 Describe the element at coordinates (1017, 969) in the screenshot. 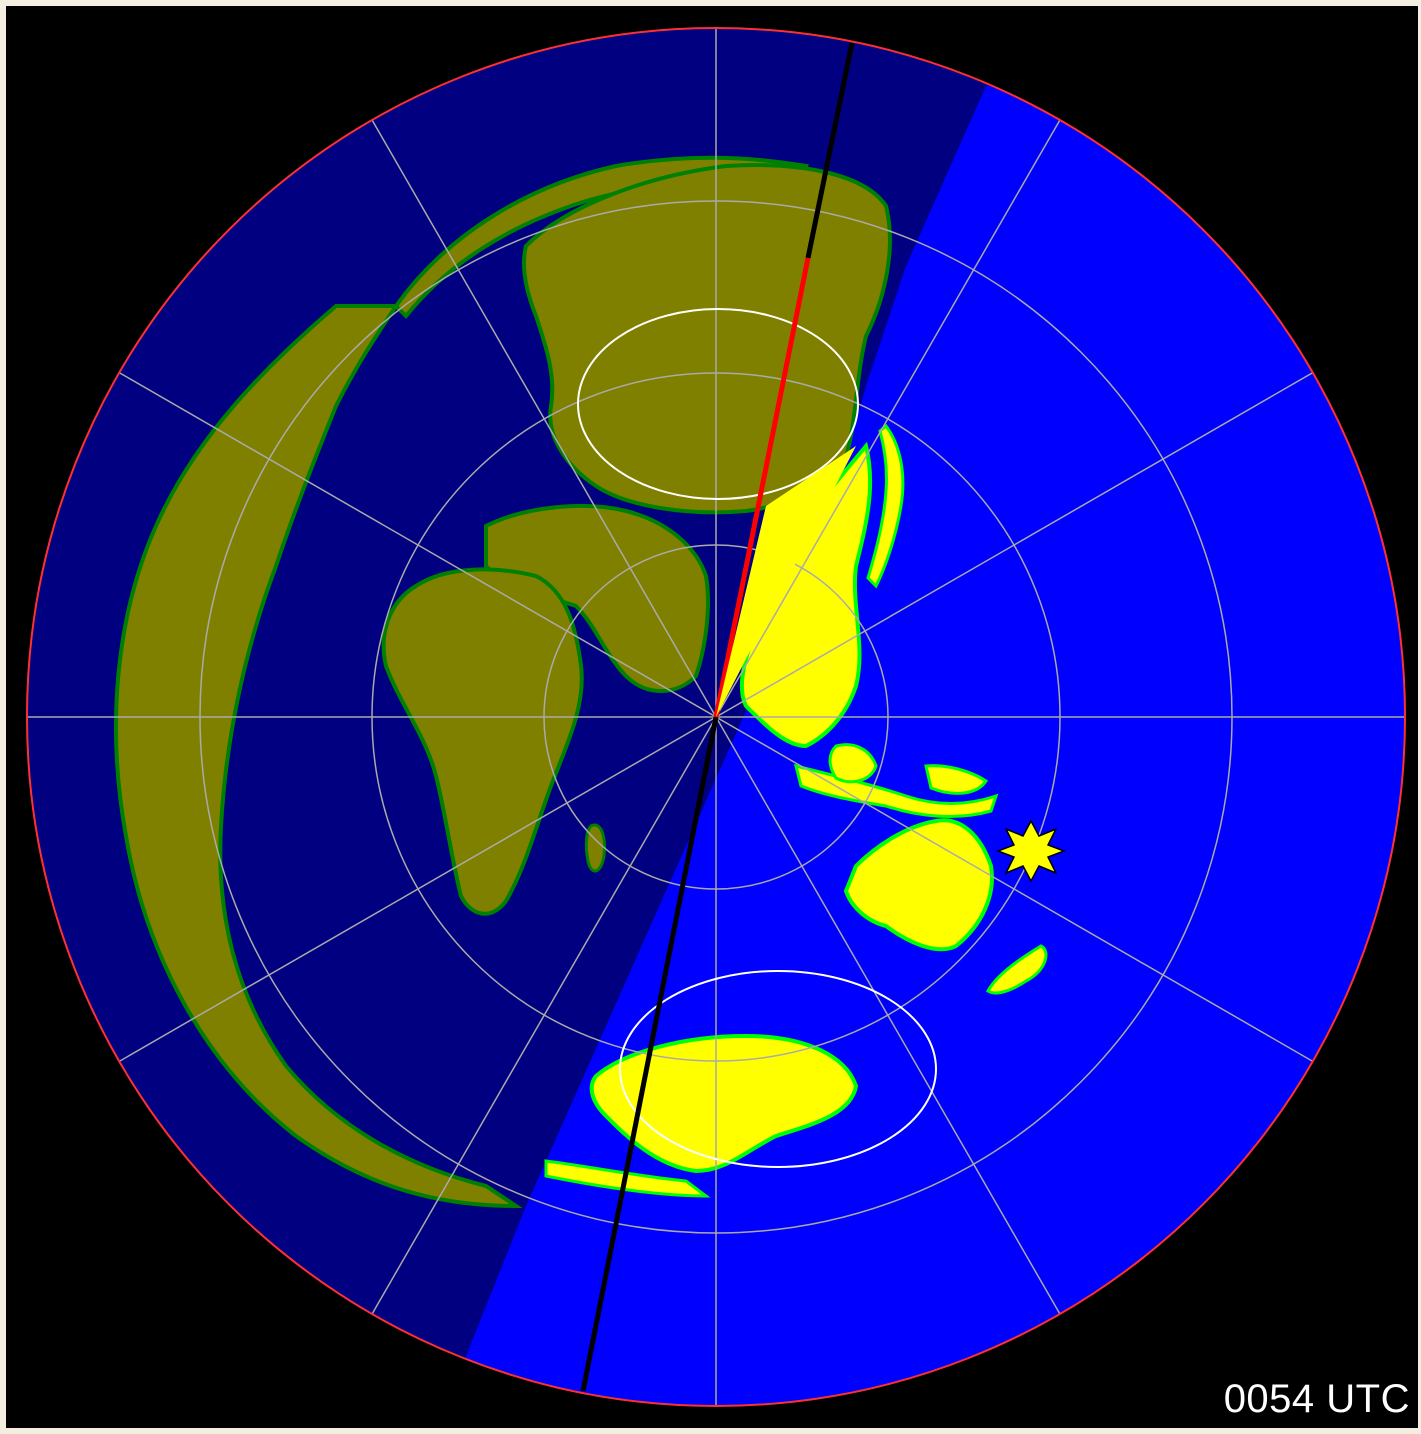

I see `land-new-zealand` at that location.